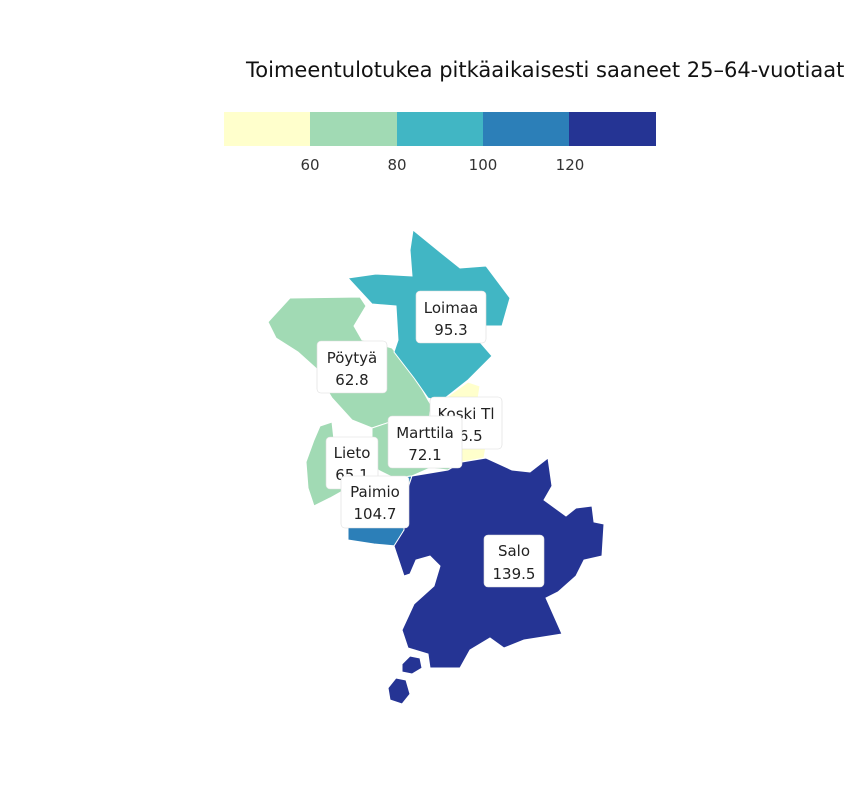 This screenshot has width=864, height=792. I want to click on legend-tick-label: 80, so click(396, 165).